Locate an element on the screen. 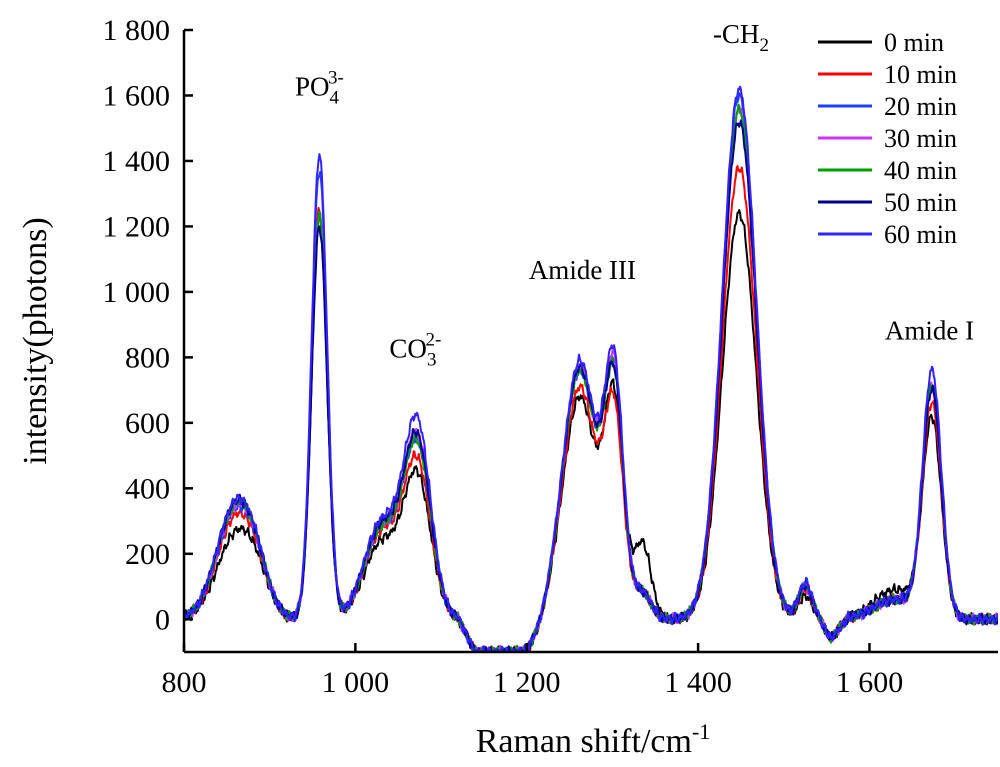  legend-entry: 10 min is located at coordinates (920, 74).